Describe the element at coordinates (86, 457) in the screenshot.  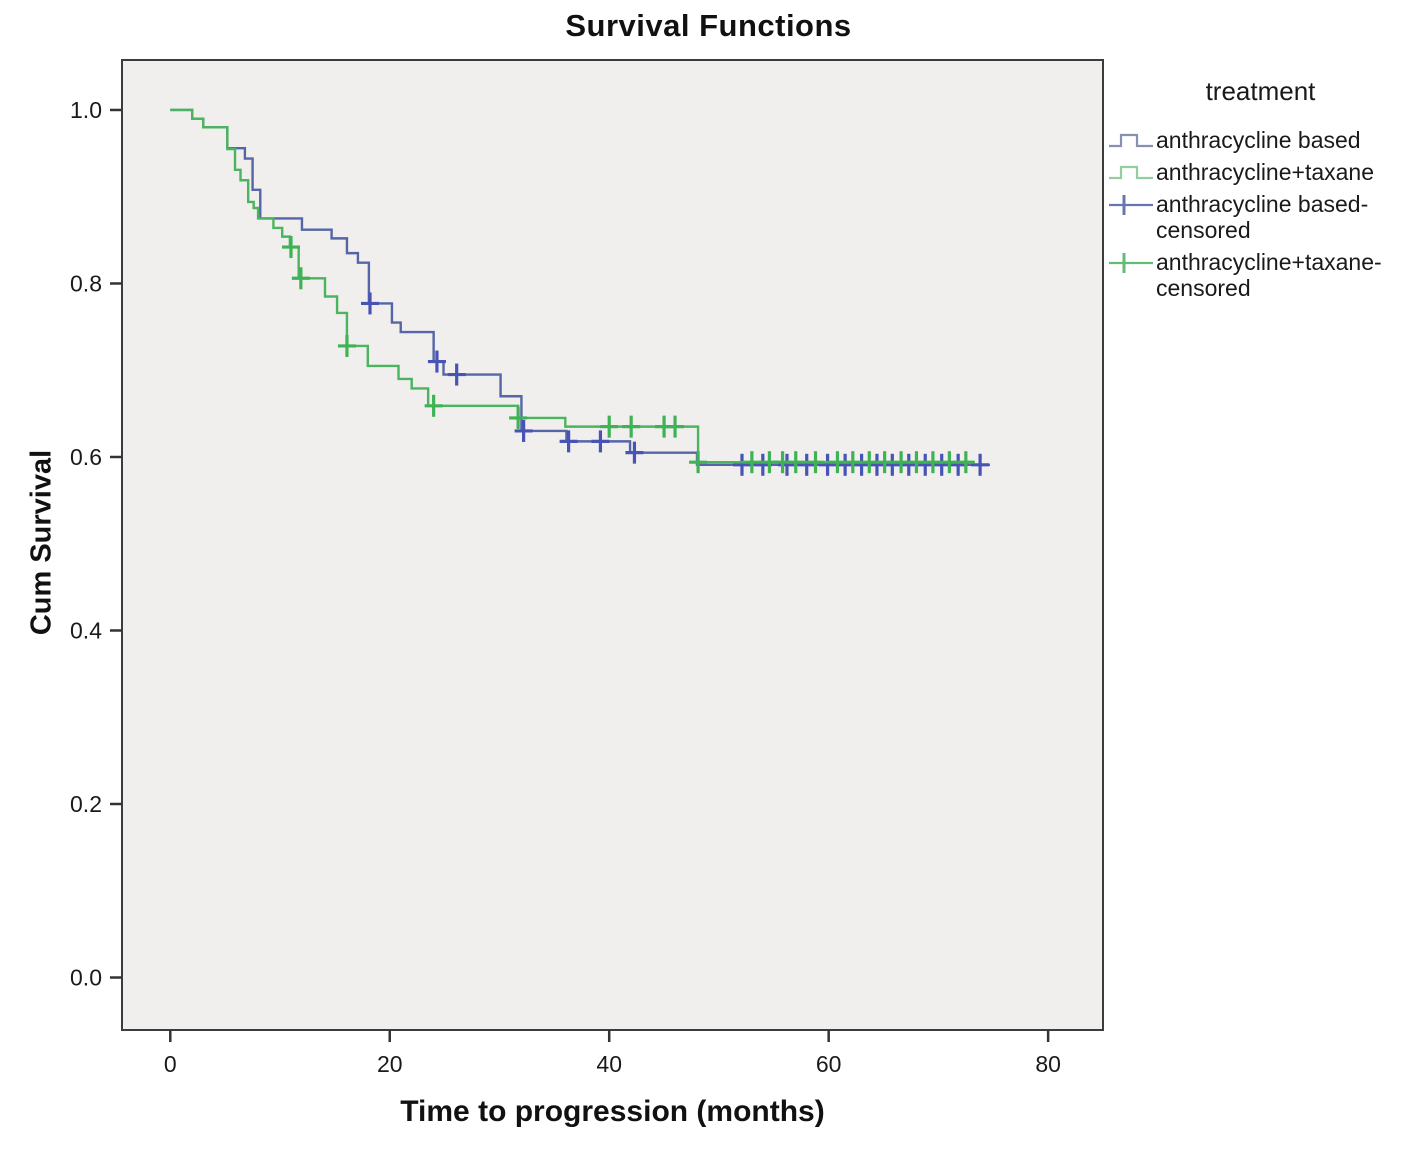
I see `y-tick-label: 0.6` at that location.